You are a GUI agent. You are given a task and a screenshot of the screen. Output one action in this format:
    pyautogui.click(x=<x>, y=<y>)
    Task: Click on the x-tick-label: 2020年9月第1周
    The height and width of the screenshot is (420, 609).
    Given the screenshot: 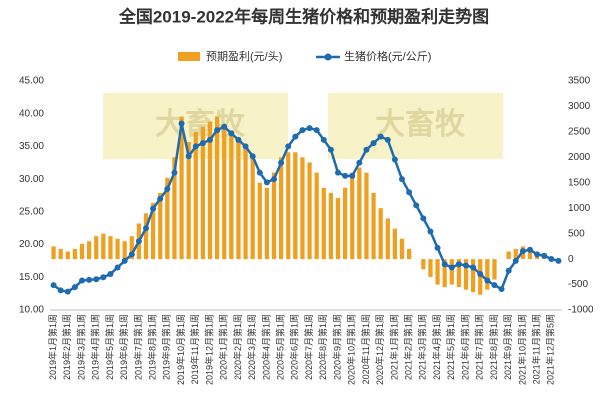 What is the action you would take?
    pyautogui.click(x=336, y=347)
    